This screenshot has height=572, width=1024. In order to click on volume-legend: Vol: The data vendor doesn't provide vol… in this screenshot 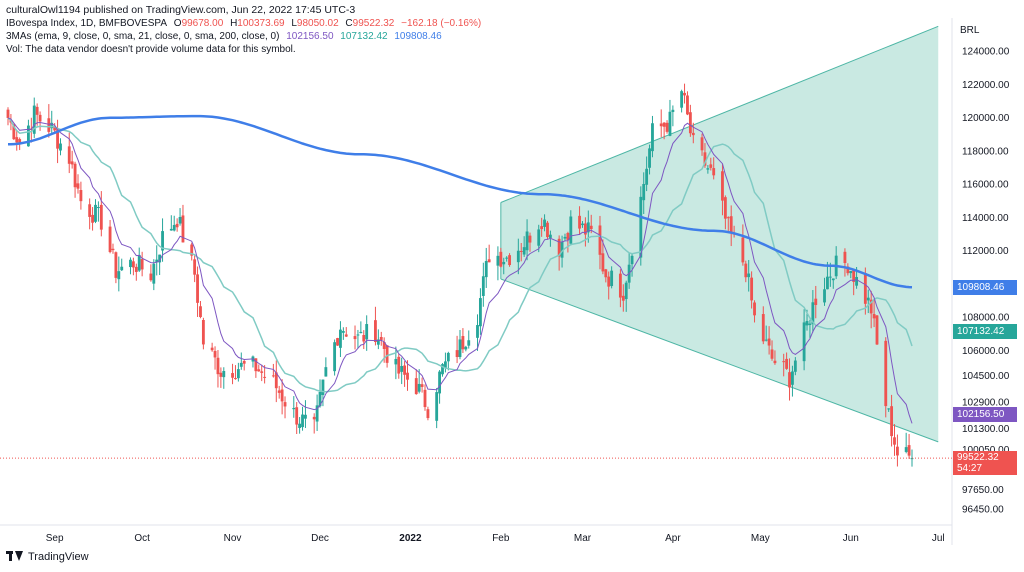, I will do `click(153, 49)`.